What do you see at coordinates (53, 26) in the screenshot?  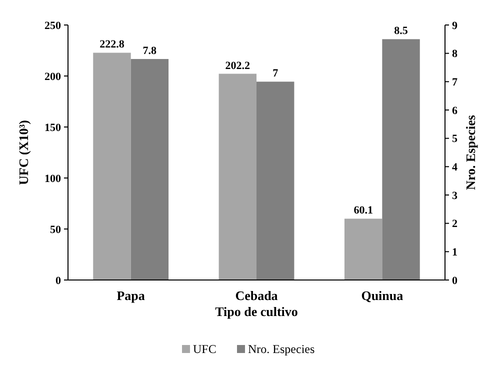 I see `y-tick-label: 250` at bounding box center [53, 26].